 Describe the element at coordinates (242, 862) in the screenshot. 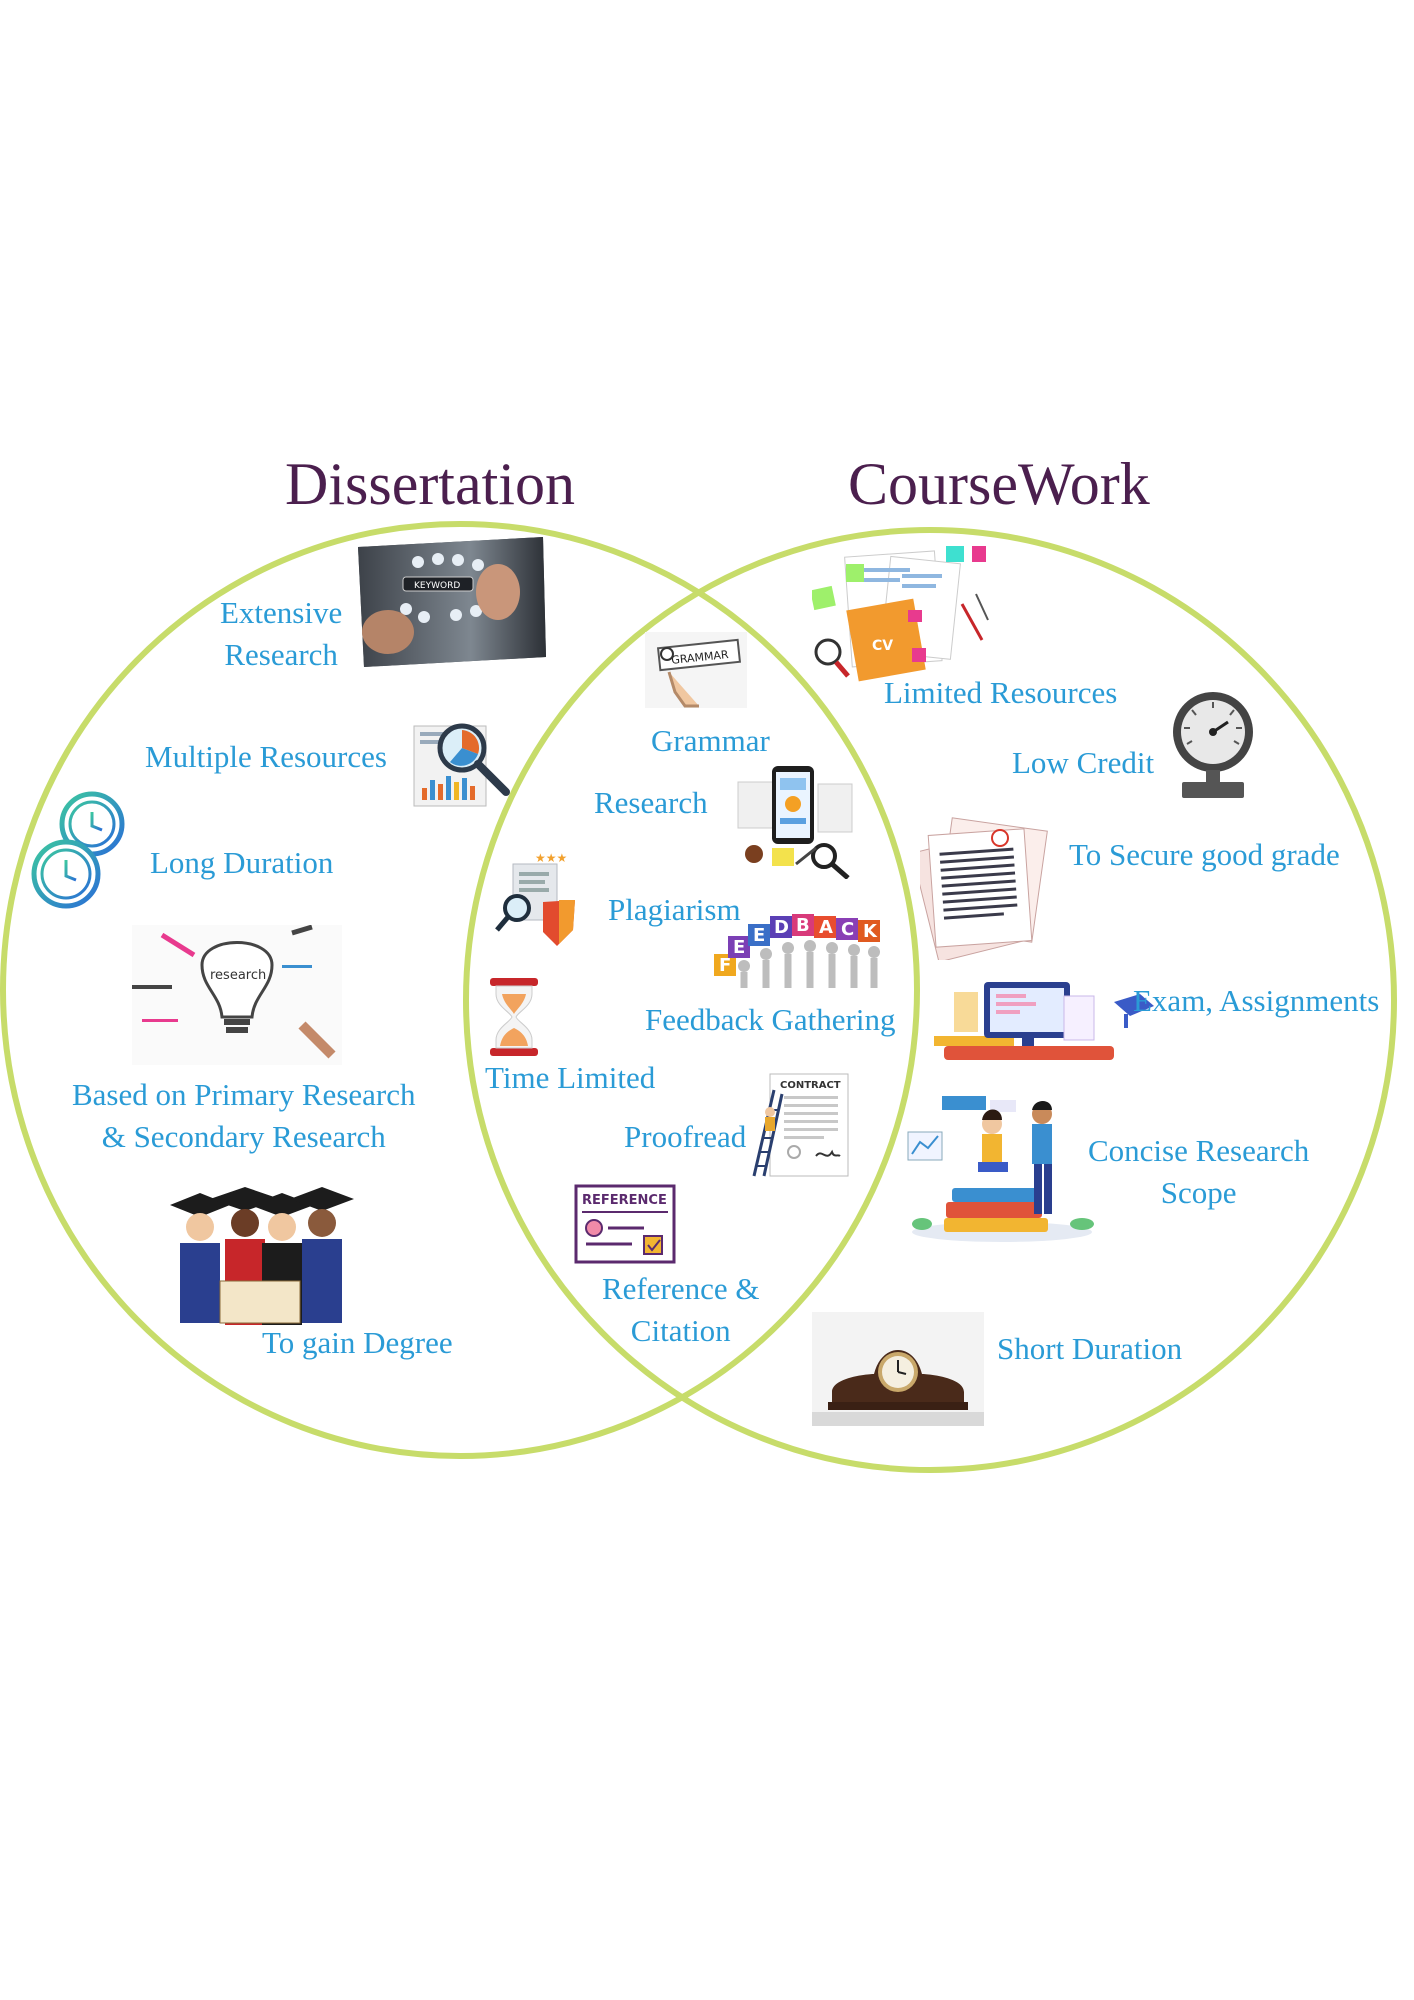

I see `long-duration-label: Long Duration` at that location.